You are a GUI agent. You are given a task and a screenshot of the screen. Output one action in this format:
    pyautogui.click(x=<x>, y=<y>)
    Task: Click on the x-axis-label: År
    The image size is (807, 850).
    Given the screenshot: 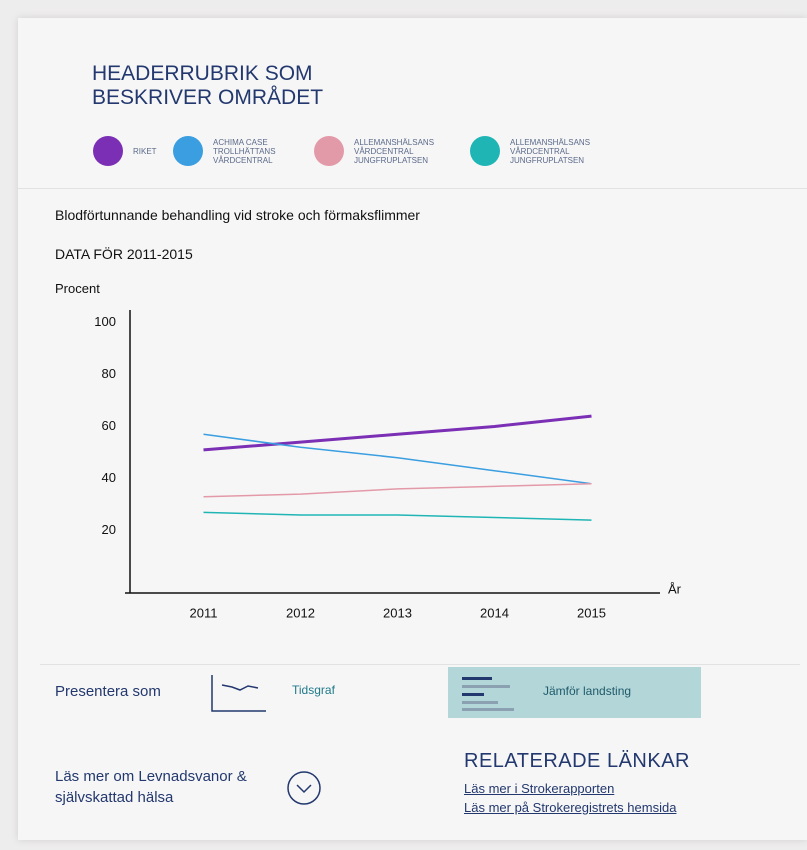 What is the action you would take?
    pyautogui.click(x=675, y=588)
    